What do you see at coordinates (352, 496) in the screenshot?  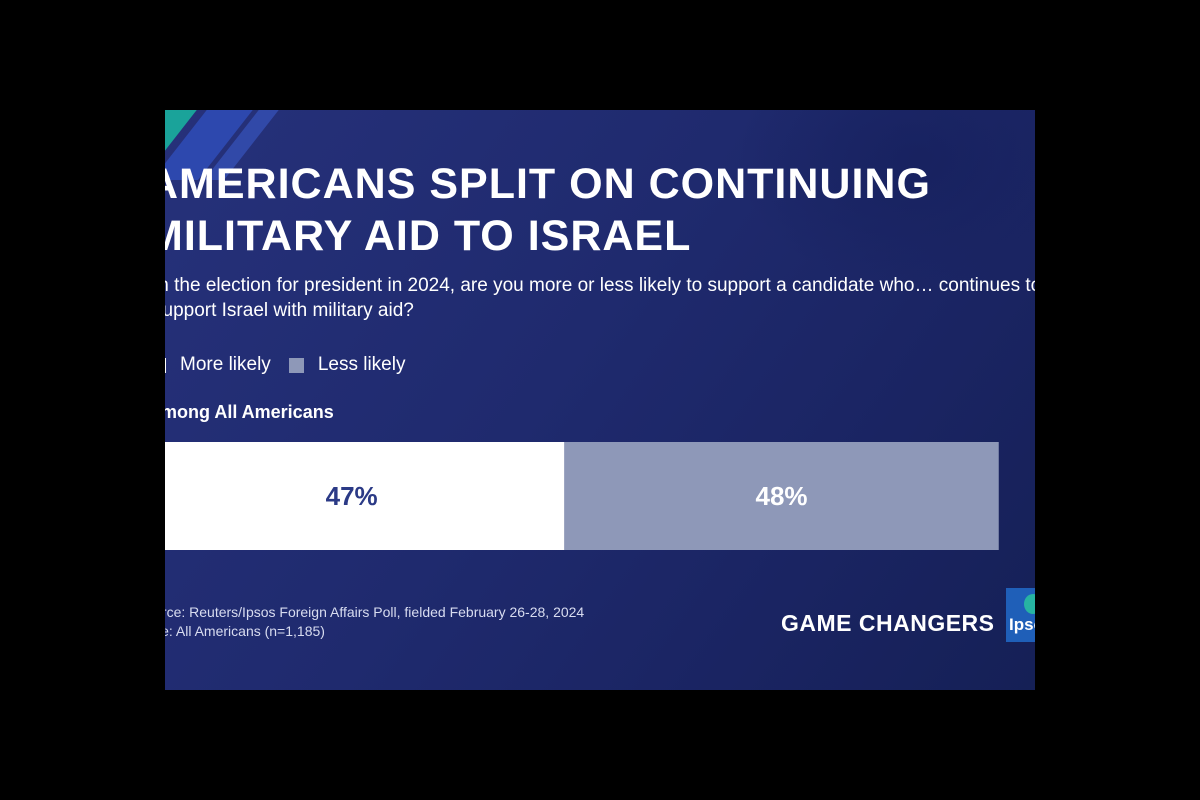 I see `data-label-more-likely: 47%` at bounding box center [352, 496].